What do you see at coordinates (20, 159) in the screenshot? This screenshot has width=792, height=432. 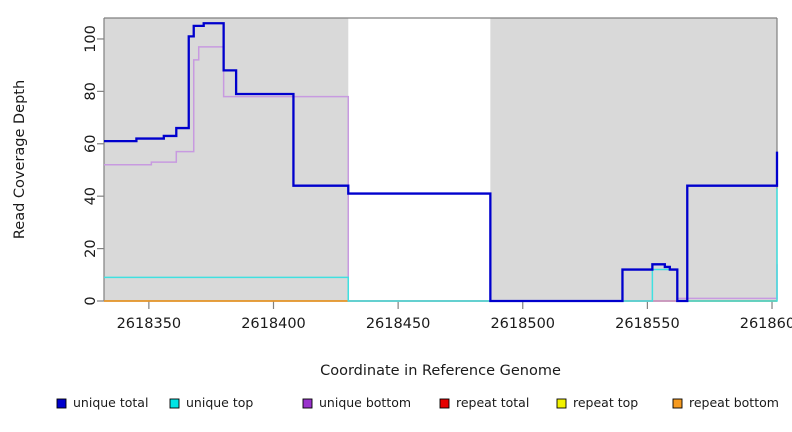 I see `y-axis-label: Read Coverage Depth` at bounding box center [20, 159].